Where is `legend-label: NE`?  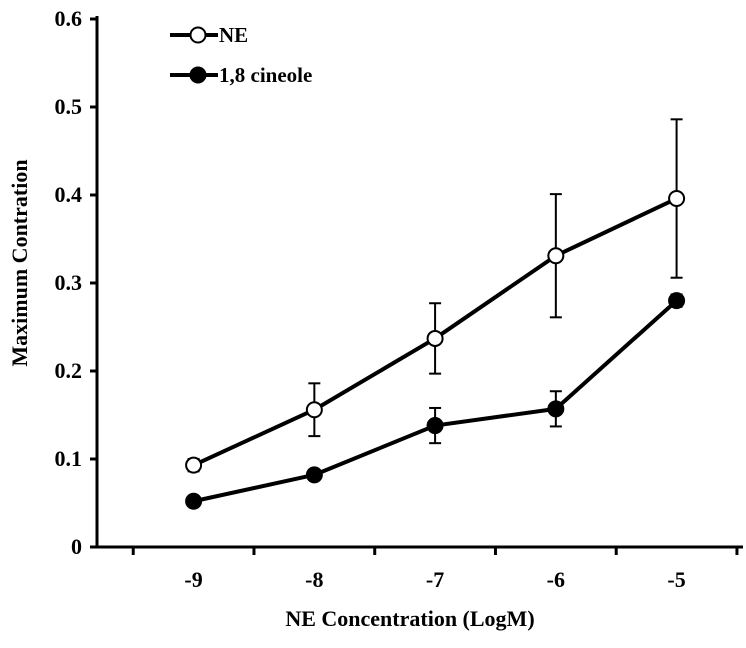 legend-label: NE is located at coordinates (233, 35).